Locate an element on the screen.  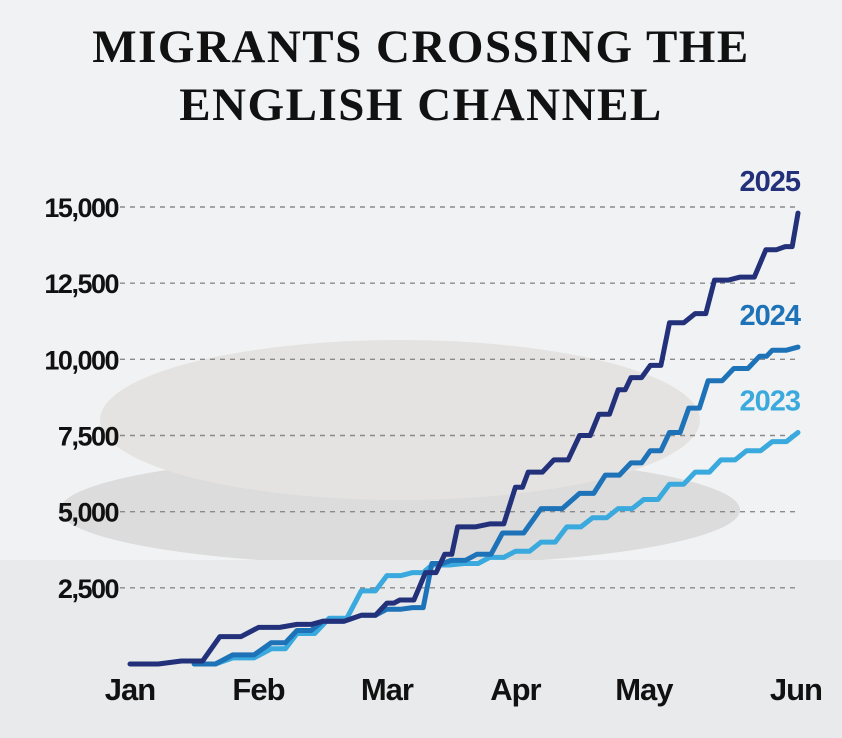
x-tick-label: Apr is located at coordinates (515, 689).